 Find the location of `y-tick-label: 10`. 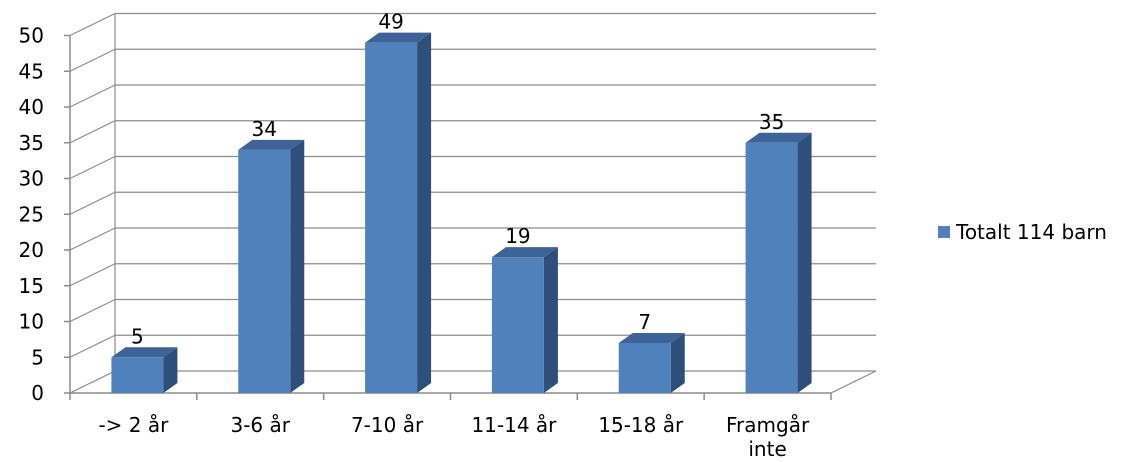

y-tick-label: 10 is located at coordinates (31, 322).